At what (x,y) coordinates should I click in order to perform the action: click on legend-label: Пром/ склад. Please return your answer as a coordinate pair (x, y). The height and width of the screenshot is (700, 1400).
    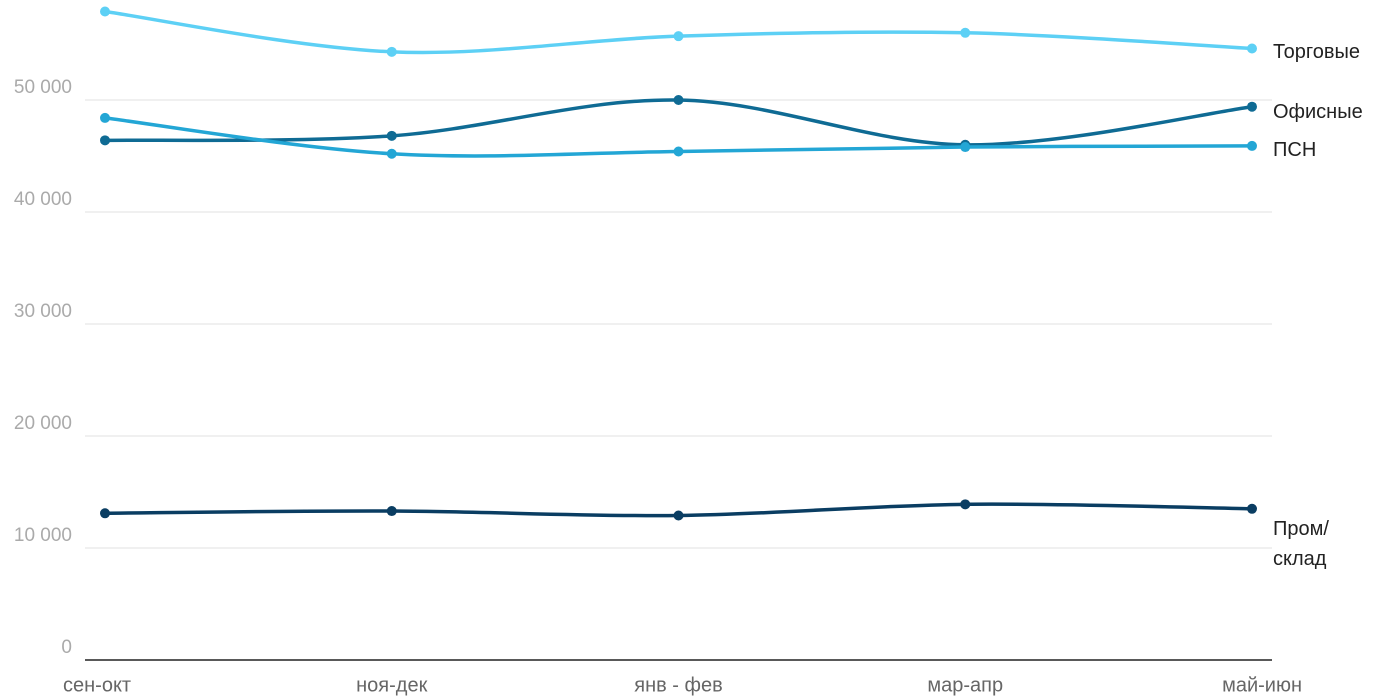
    Looking at the image, I should click on (1301, 543).